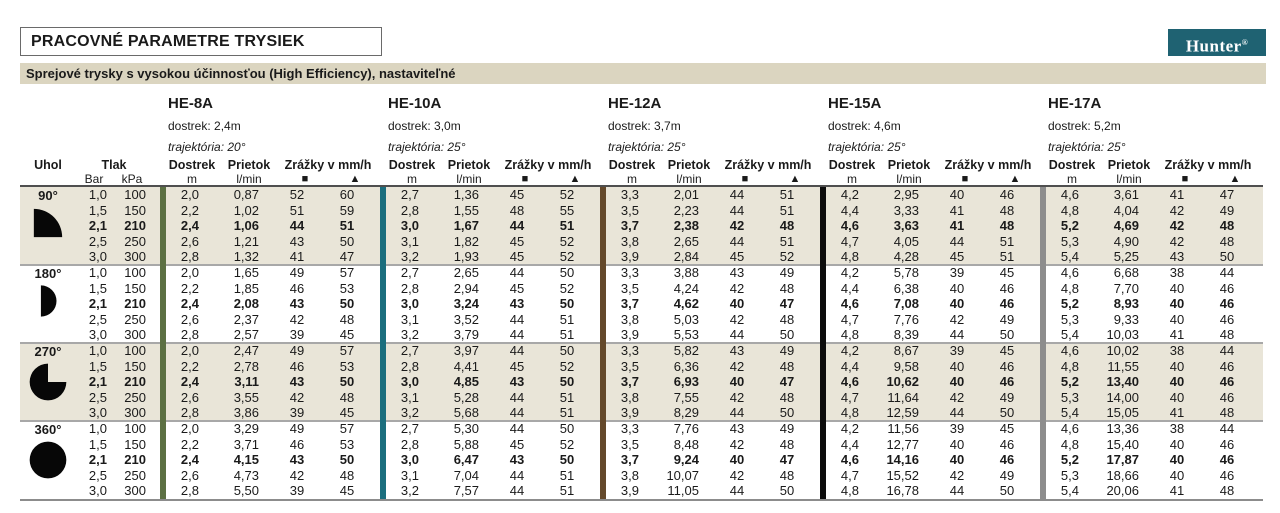  Describe the element at coordinates (1126, 226) in the screenshot. I see `cell-prietok: 4,69` at that location.